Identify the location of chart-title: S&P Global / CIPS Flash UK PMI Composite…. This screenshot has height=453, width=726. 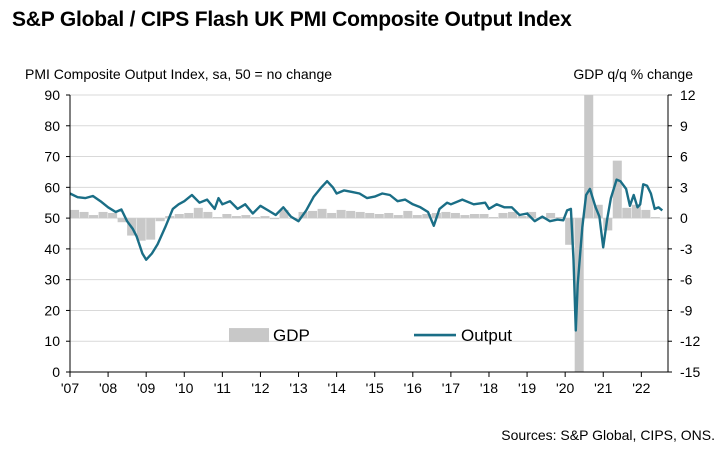
(292, 19).